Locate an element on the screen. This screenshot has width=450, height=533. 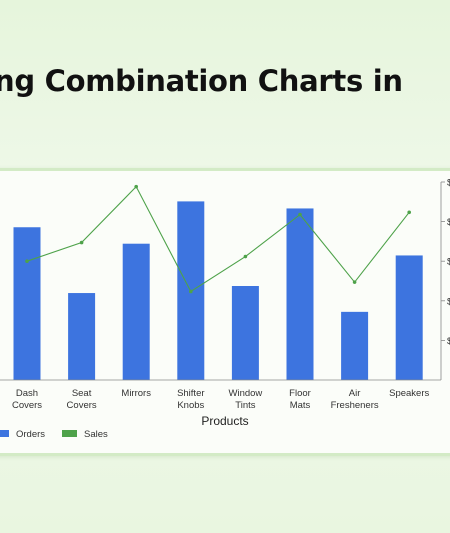
category-label-4: Window Tints is located at coordinates (246, 399).